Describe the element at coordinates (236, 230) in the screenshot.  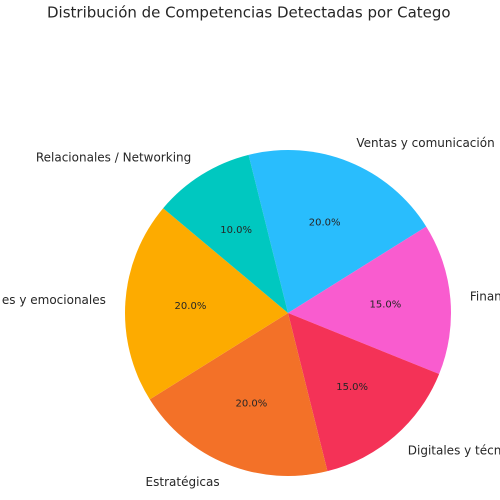
I see `slice-percent: 10.0%` at that location.